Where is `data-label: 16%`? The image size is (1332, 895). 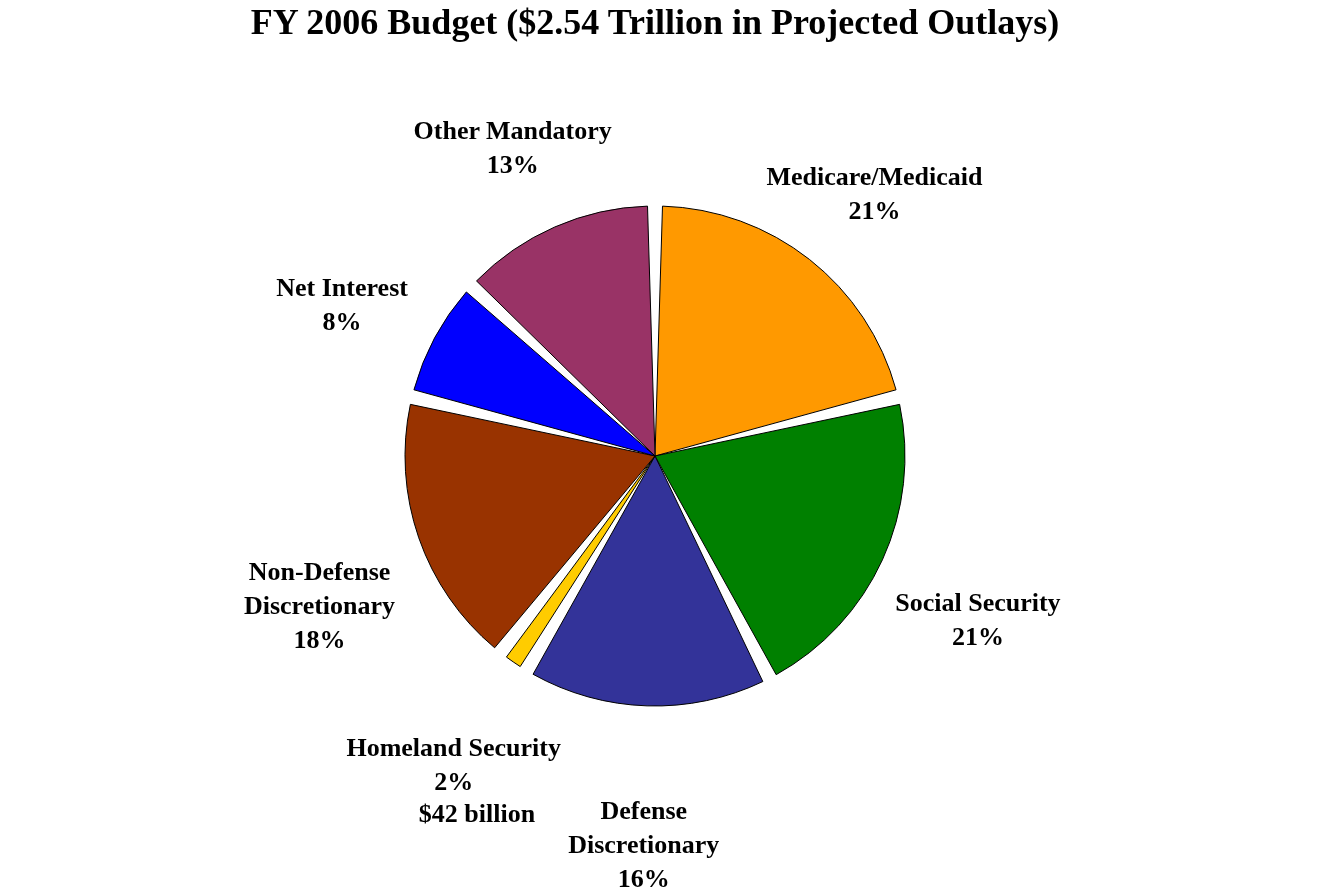
data-label: 16% is located at coordinates (643, 878).